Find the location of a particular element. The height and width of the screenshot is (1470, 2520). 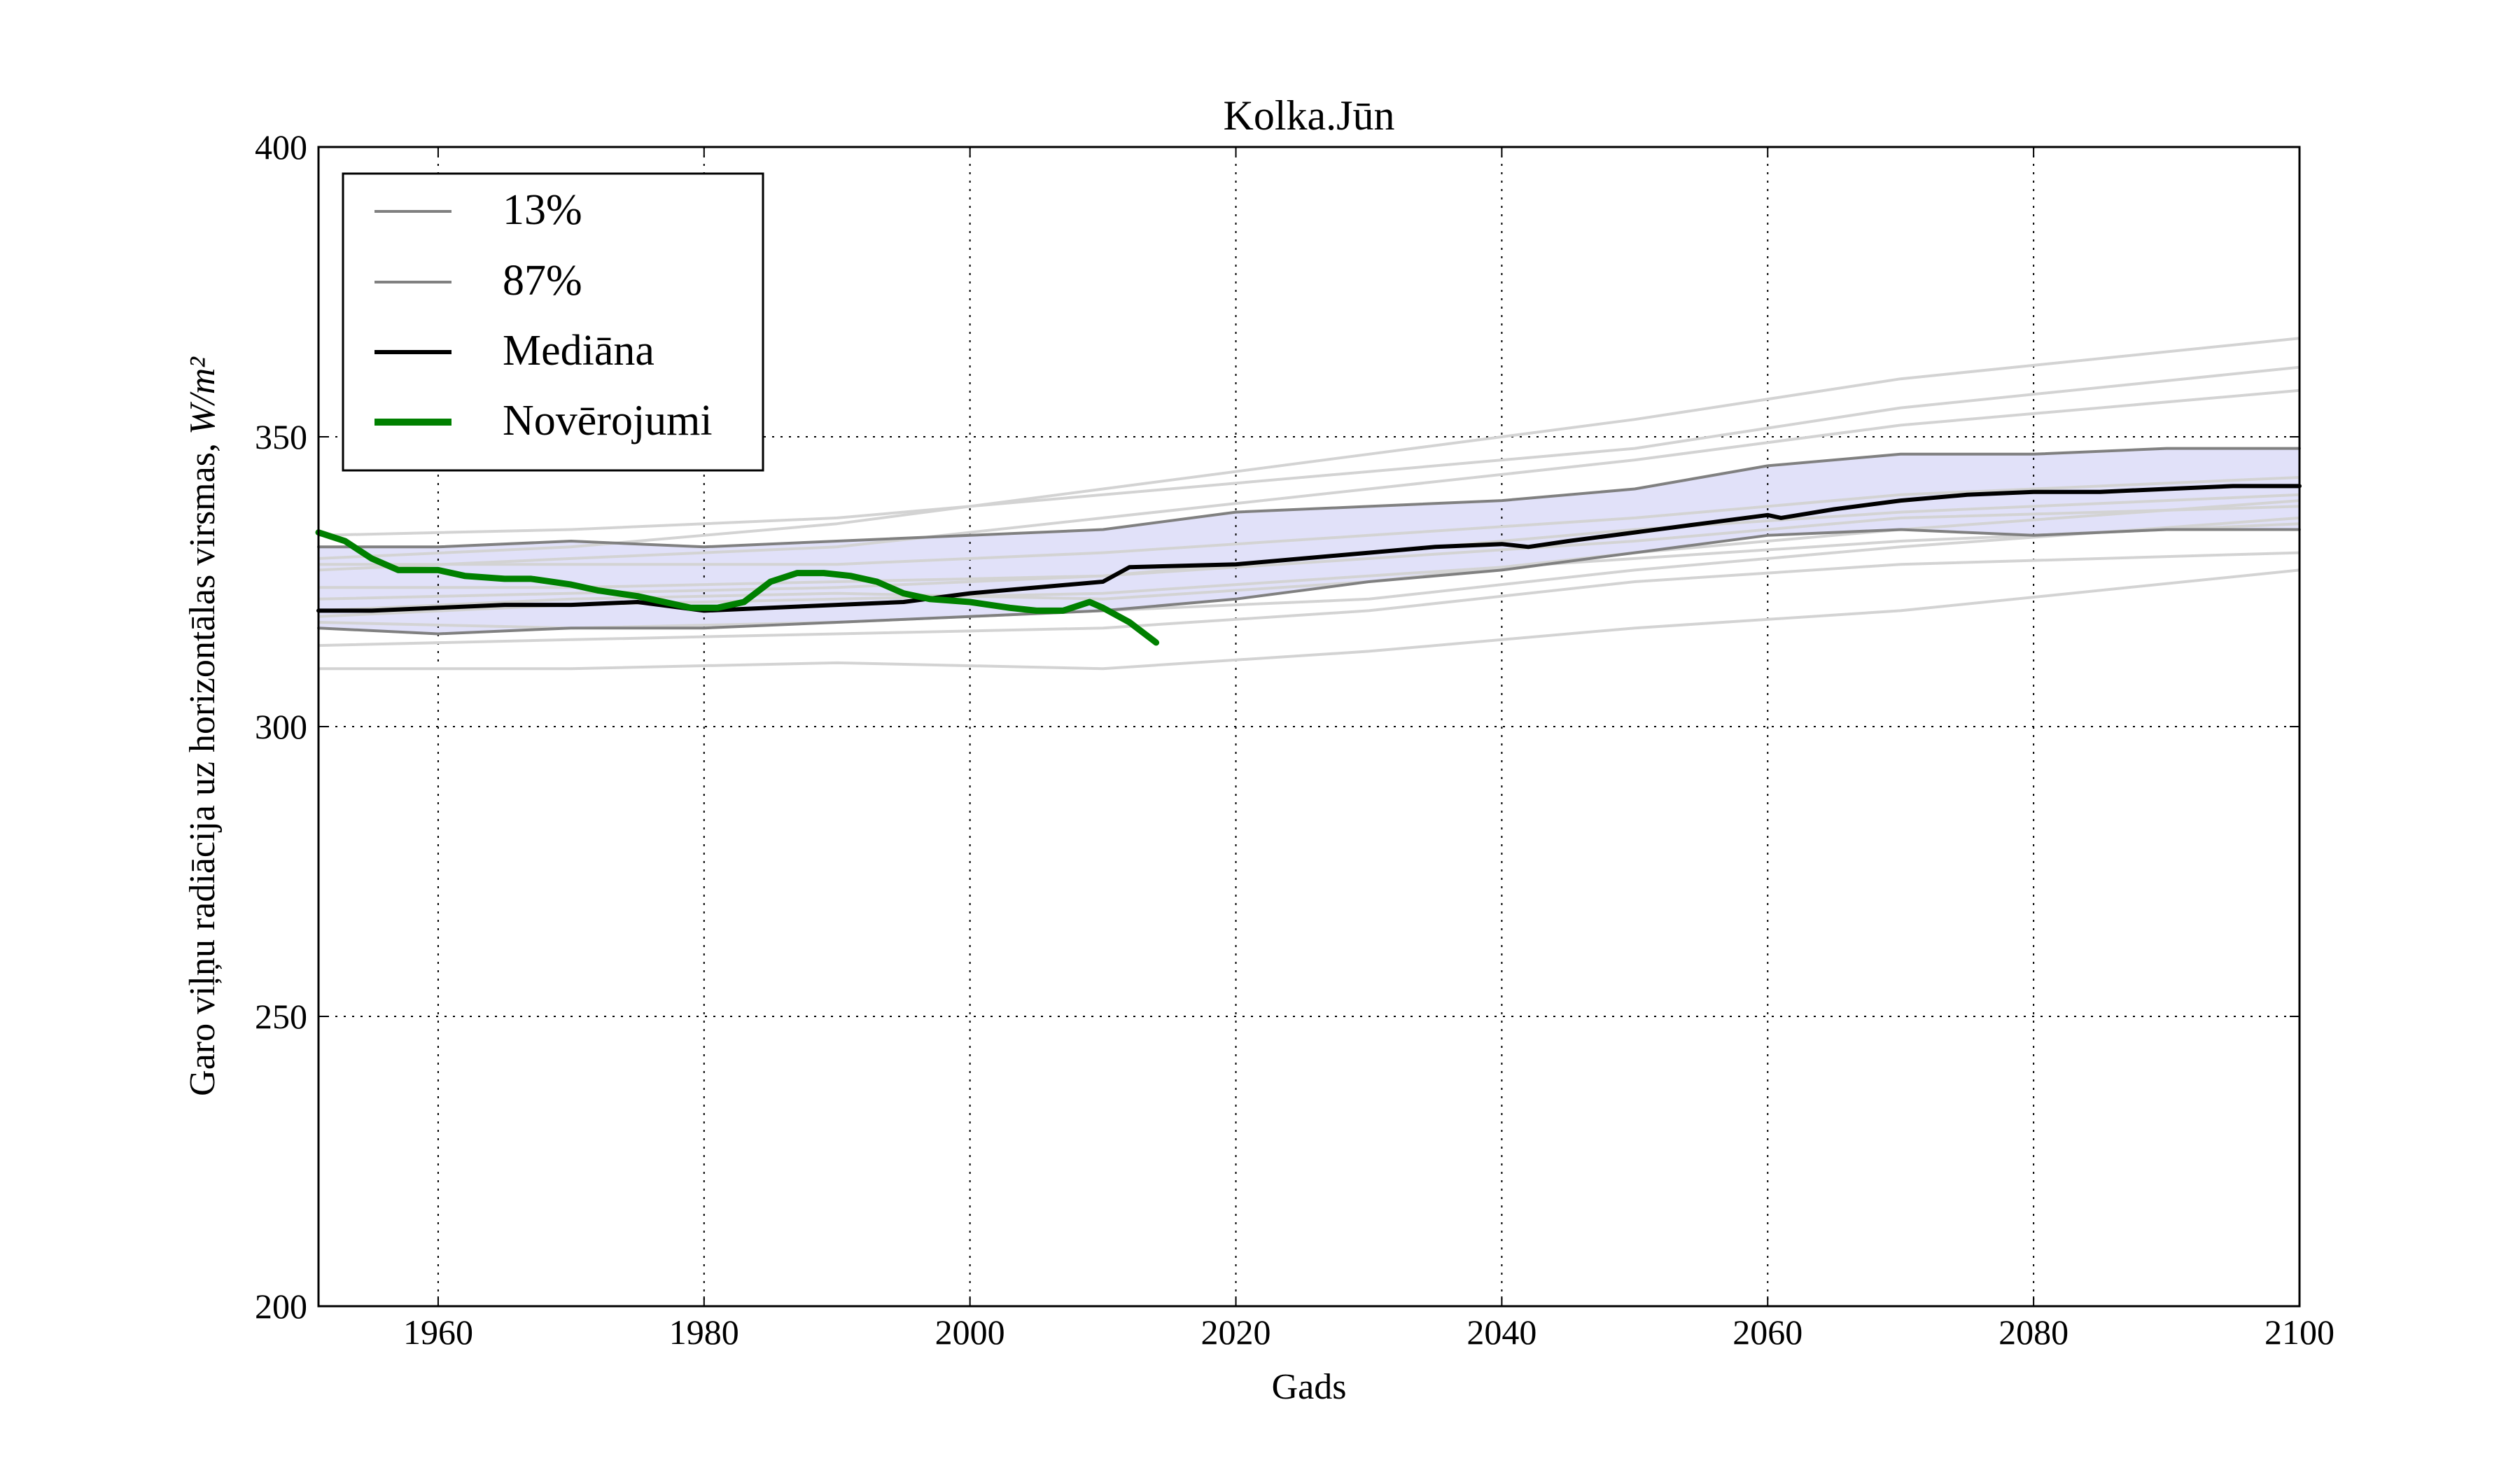

main-series-layer is located at coordinates (1308, 546).